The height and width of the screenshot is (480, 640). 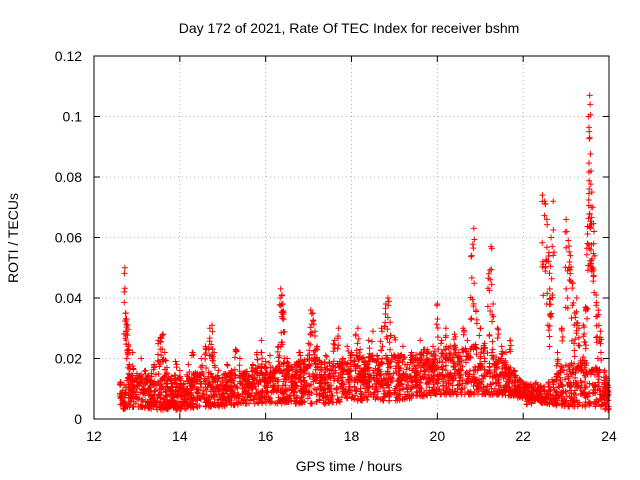 What do you see at coordinates (78, 419) in the screenshot?
I see `y-tick-label: 0` at bounding box center [78, 419].